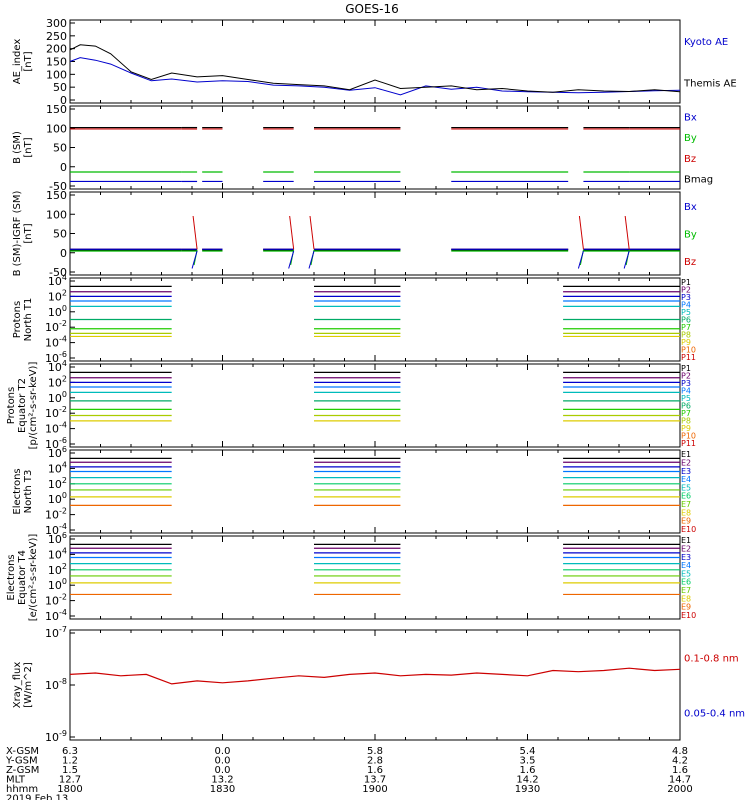 This screenshot has width=750, height=800. Describe the element at coordinates (56, 23) in the screenshot. I see `y-tick-label: 300` at that location.